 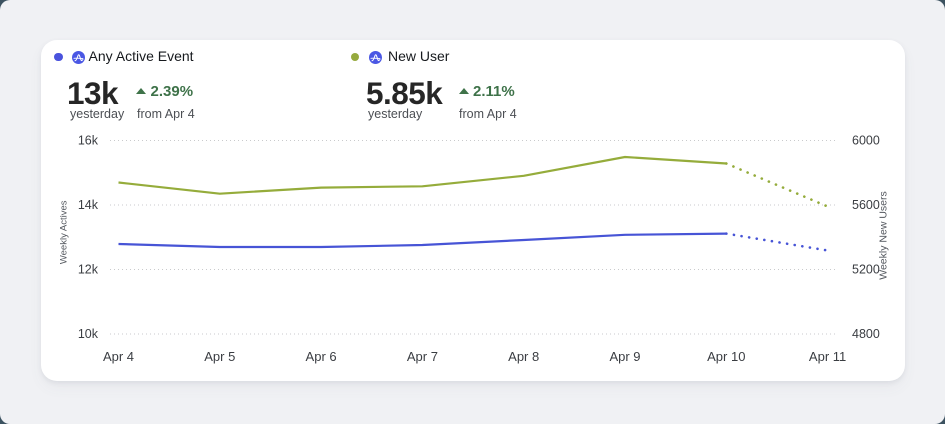 I want to click on svg-text: 16k, so click(x=88, y=141).